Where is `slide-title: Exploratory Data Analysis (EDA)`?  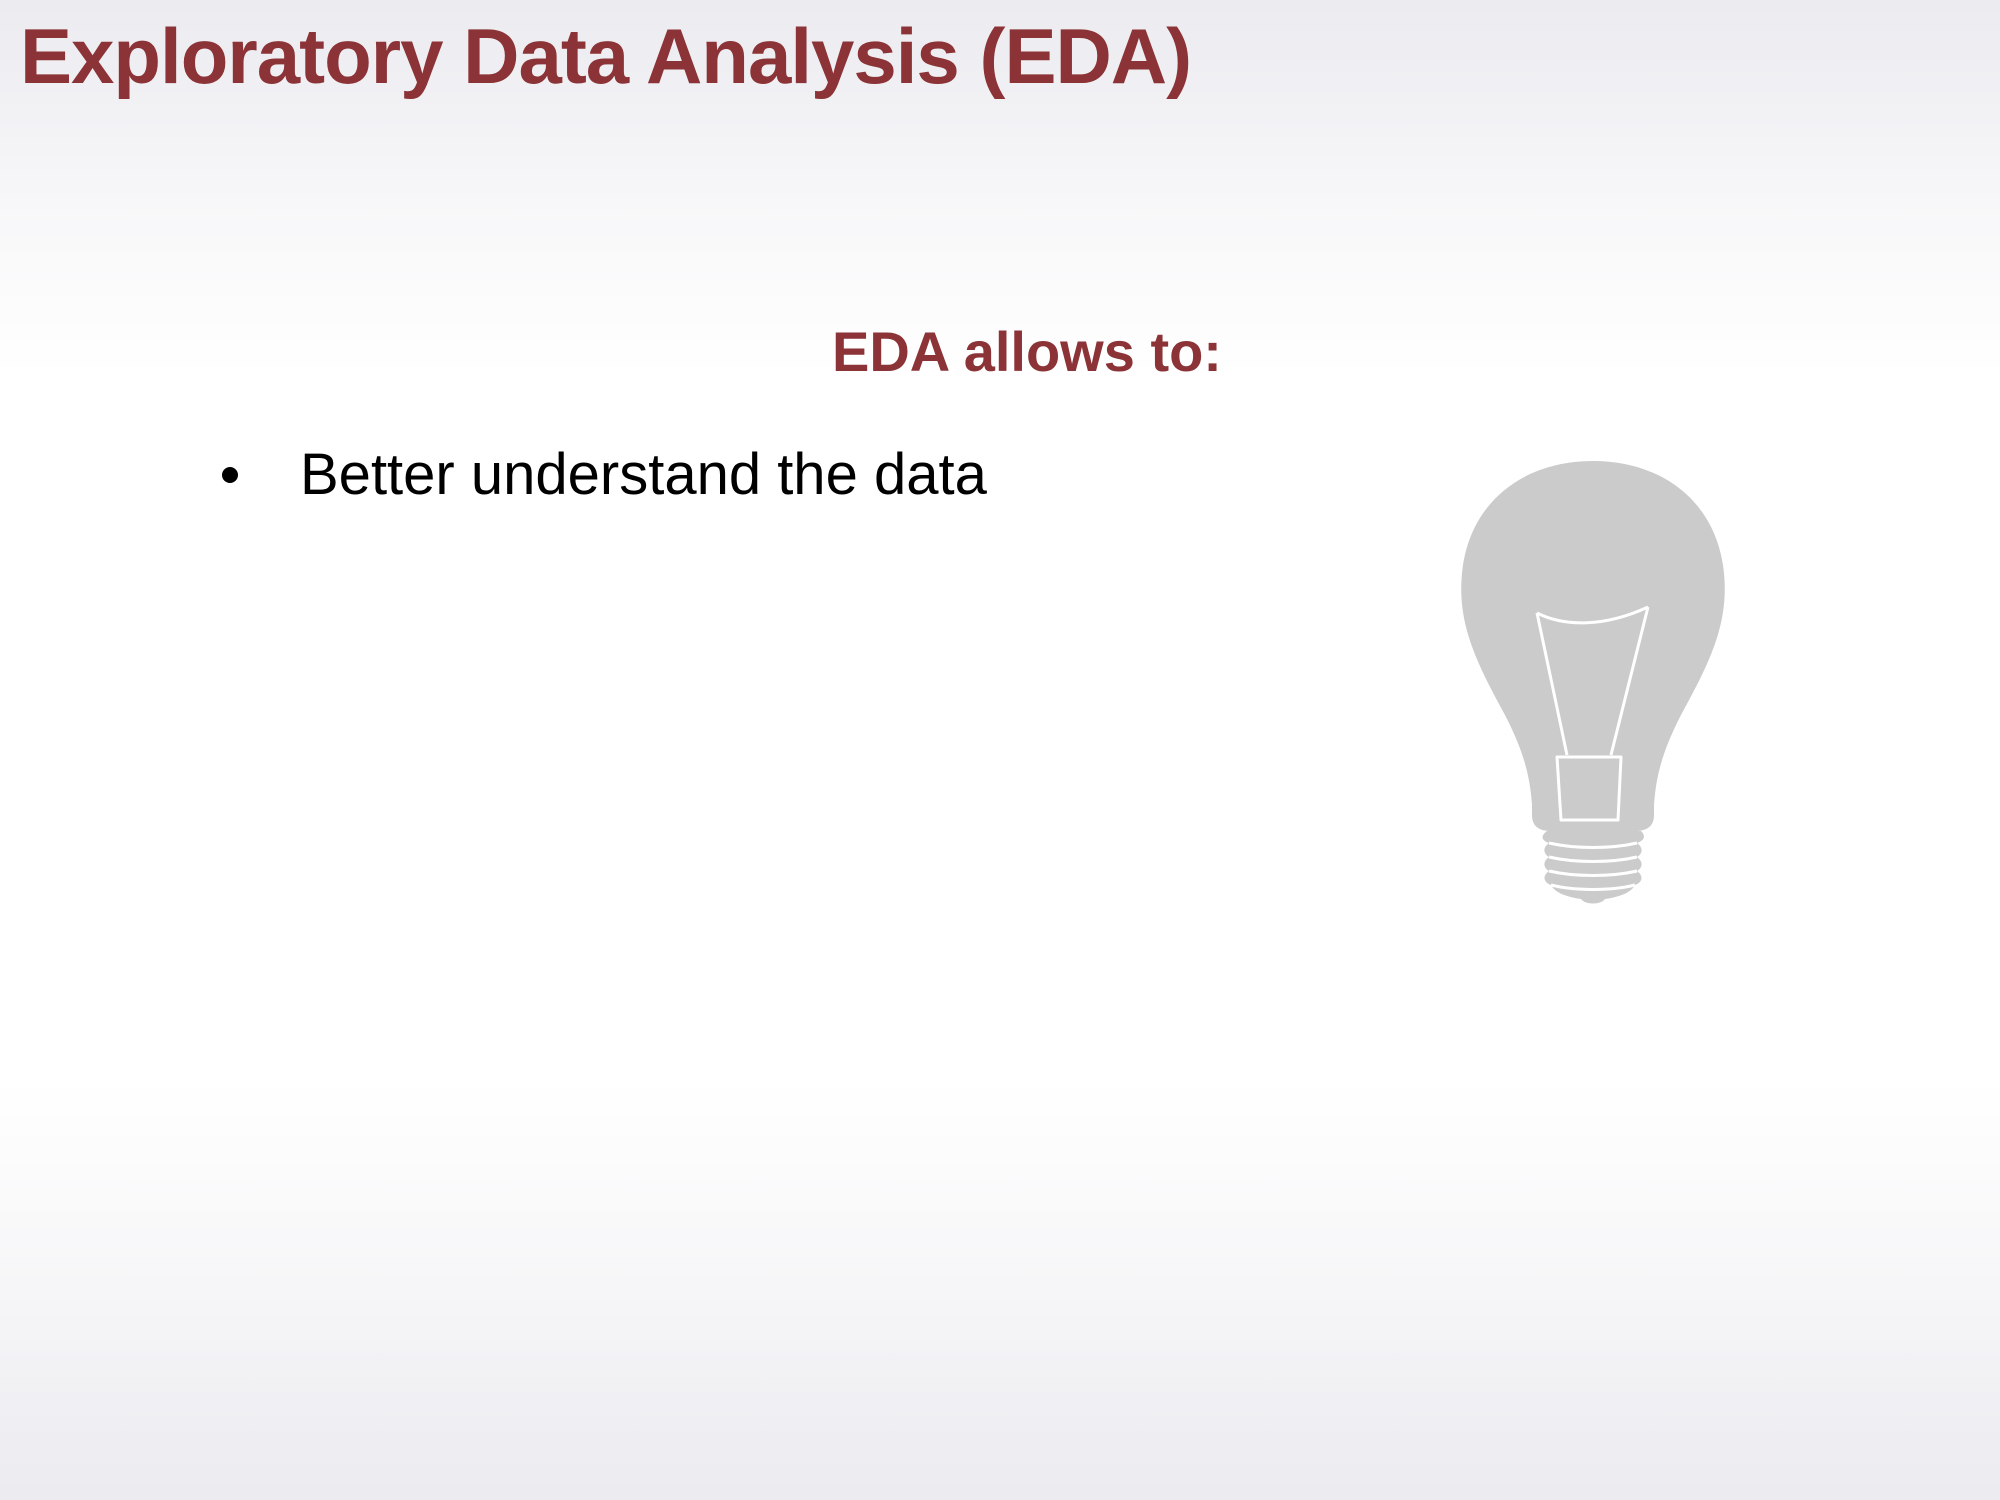 slide-title: Exploratory Data Analysis (EDA) is located at coordinates (606, 56).